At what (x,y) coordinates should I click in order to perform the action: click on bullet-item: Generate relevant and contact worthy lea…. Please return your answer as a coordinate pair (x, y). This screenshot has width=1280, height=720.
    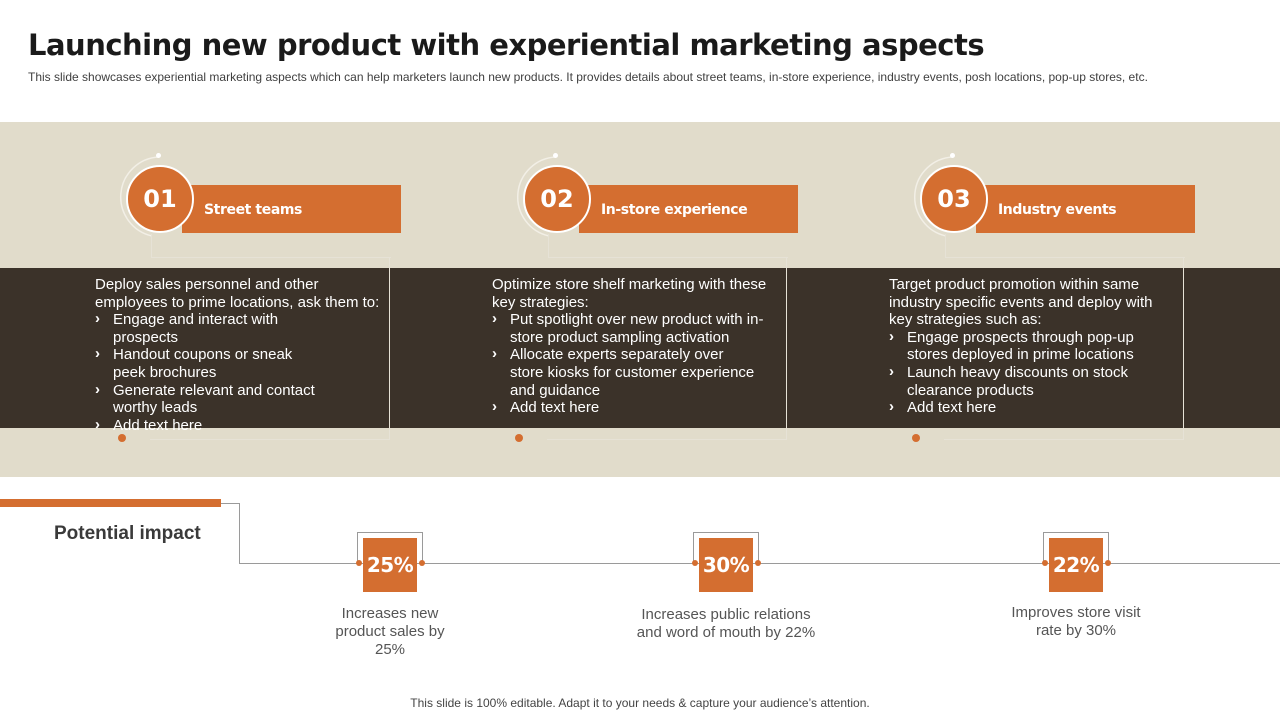
    Looking at the image, I should click on (206, 399).